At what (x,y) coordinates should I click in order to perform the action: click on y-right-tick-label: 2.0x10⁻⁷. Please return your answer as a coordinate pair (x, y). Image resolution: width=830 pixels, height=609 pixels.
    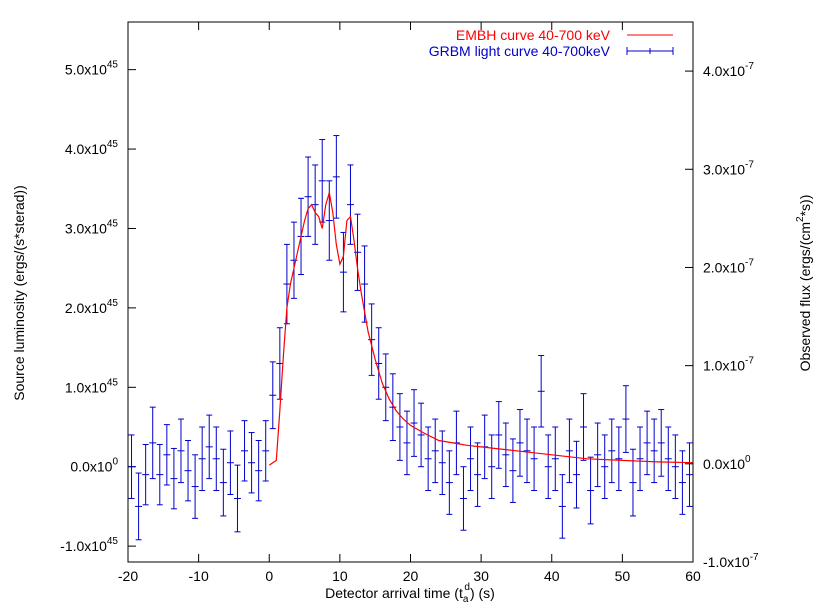
    Looking at the image, I should click on (728, 266).